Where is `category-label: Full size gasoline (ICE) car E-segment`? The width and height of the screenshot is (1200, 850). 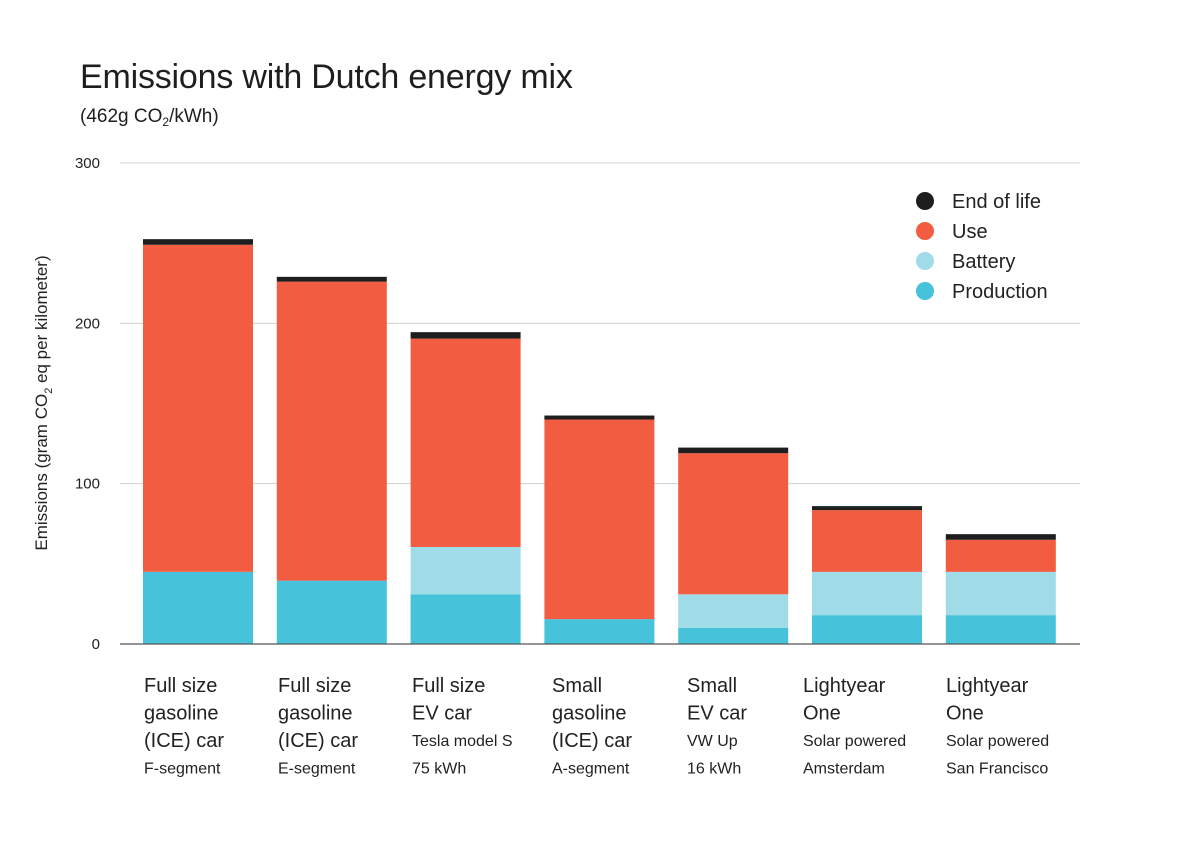
category-label: Full size gasoline (ICE) car E-segment is located at coordinates (318, 726).